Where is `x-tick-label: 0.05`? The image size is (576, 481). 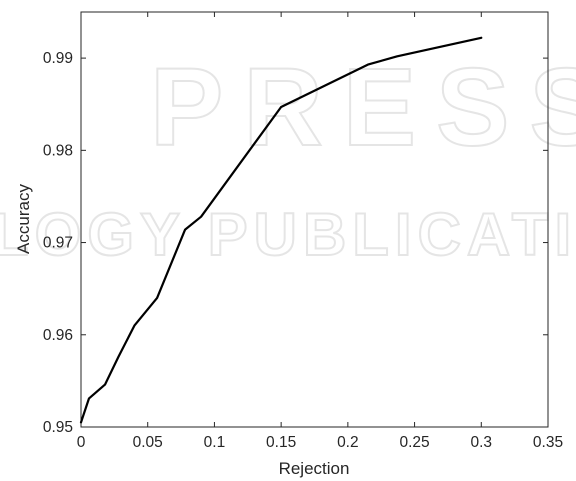
x-tick-label: 0.05 is located at coordinates (148, 442).